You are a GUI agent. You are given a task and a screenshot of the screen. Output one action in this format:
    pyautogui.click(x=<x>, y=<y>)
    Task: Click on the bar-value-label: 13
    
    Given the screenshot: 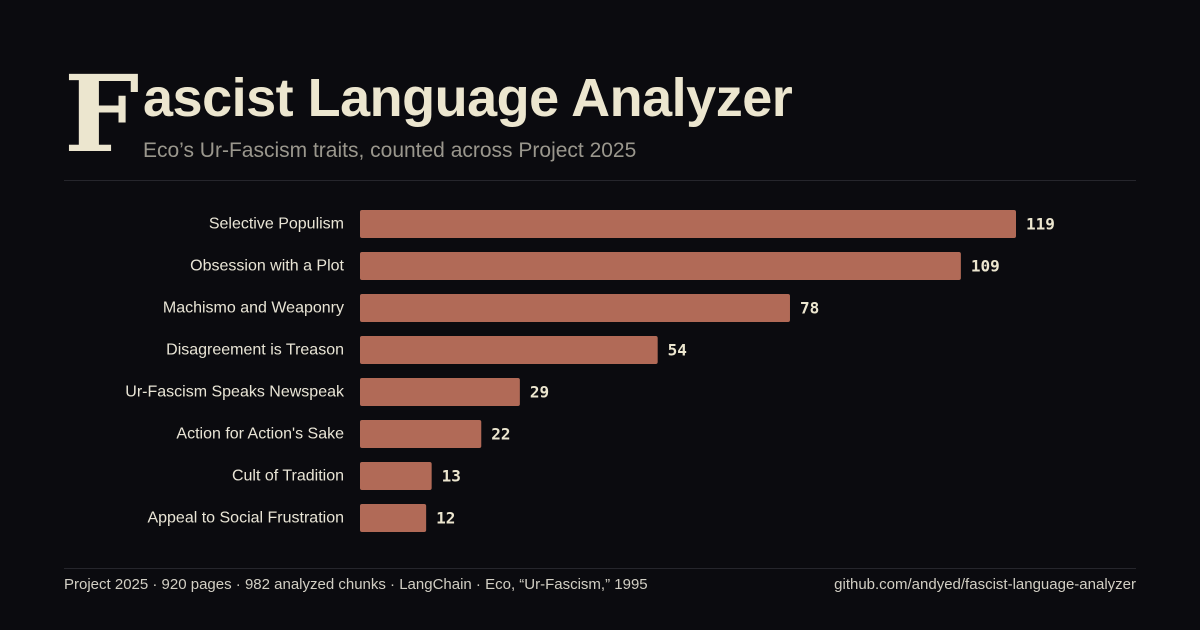 What is the action you would take?
    pyautogui.click(x=451, y=476)
    